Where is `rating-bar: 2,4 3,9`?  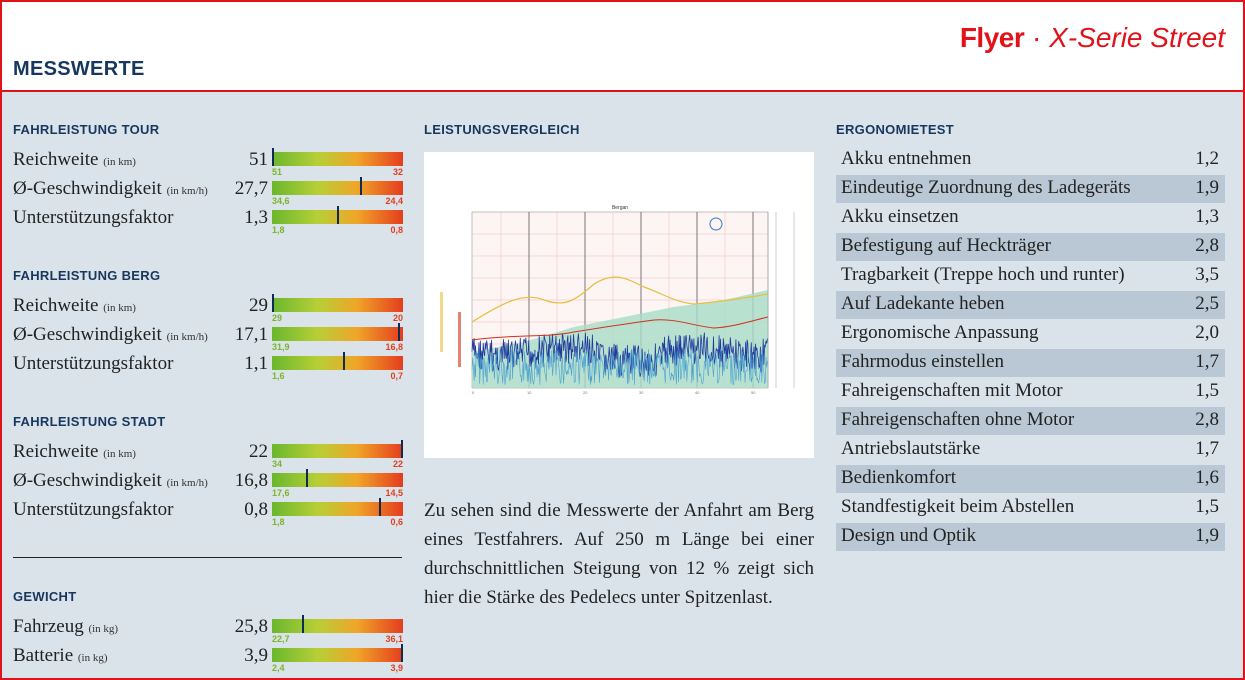
rating-bar: 2,4 3,9 is located at coordinates (337, 658).